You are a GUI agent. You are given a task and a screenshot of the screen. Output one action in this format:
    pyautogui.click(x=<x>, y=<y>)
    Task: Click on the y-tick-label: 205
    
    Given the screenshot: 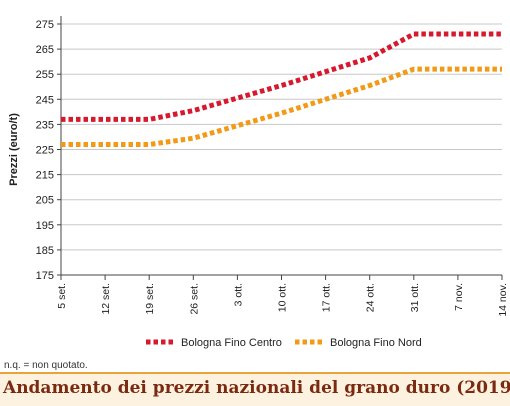 What is the action you would take?
    pyautogui.click(x=45, y=201)
    